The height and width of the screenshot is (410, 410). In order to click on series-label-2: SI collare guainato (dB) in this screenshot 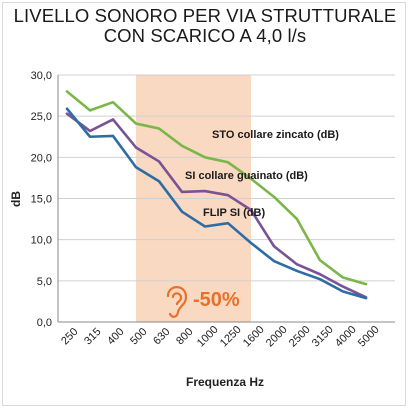, I will do `click(246, 176)`.